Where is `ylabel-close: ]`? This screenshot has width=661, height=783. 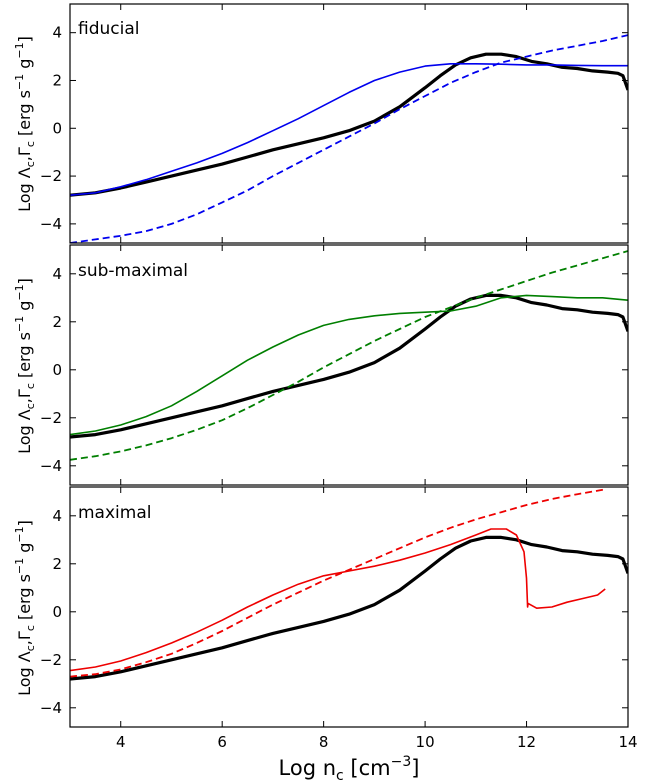 ylabel-close: ] is located at coordinates (24, 39).